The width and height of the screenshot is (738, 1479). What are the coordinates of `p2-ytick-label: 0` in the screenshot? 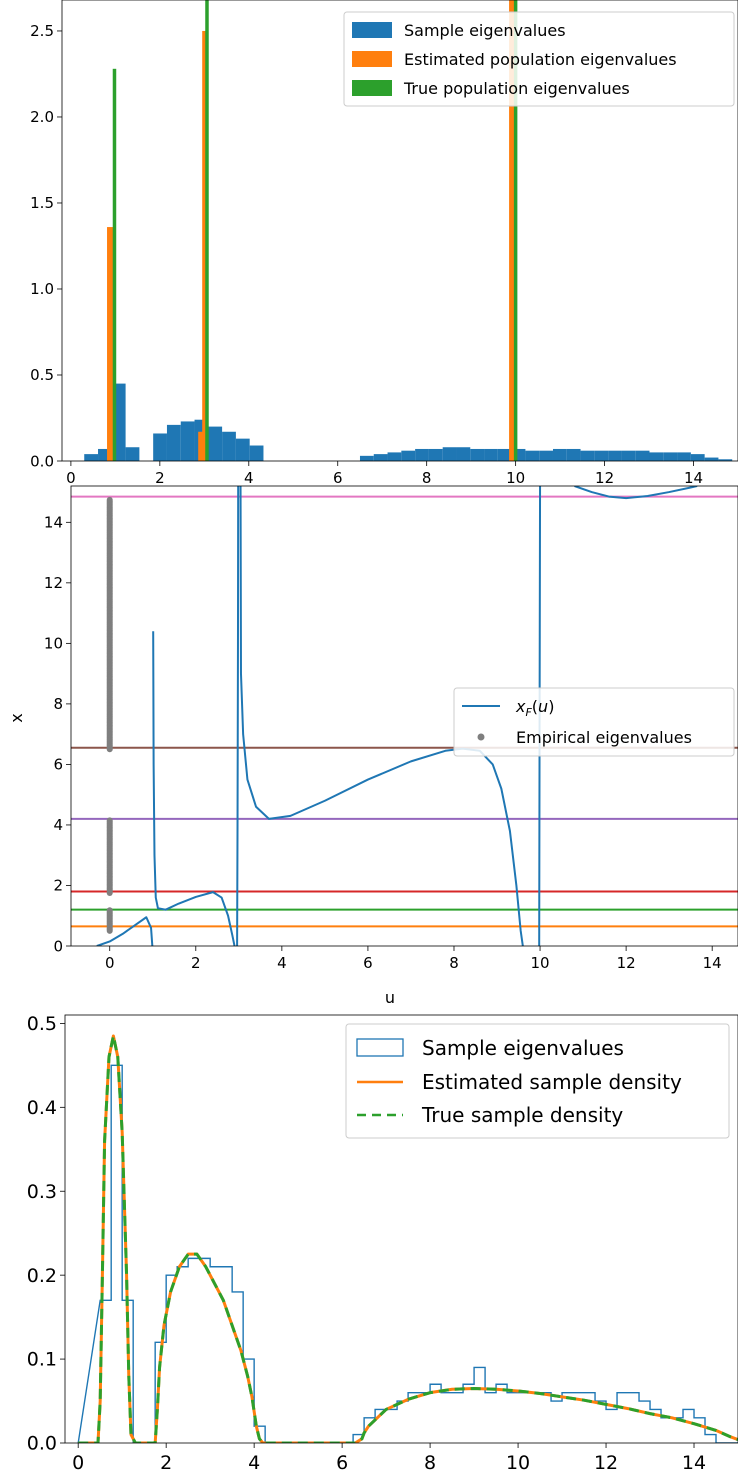 It's located at (58, 946).